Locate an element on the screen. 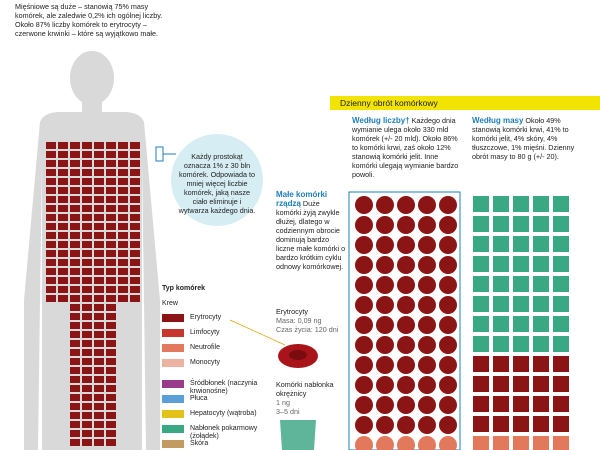  legend-label: Nabłonek pokarmowy (żołądek) is located at coordinates (224, 432).